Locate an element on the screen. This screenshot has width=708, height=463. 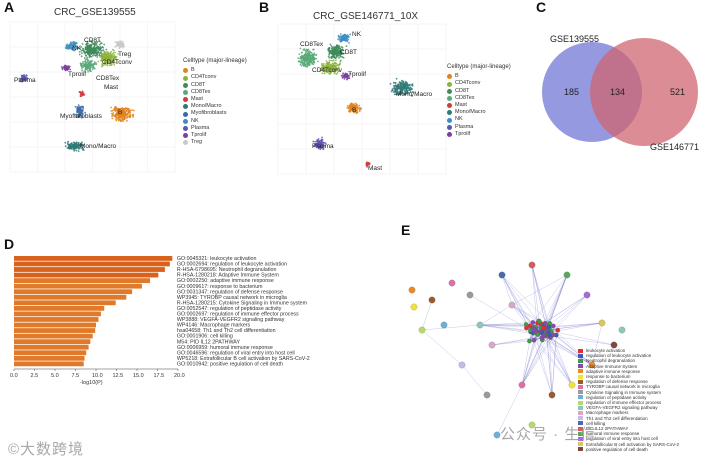
enrichment-network is located at coordinates (517, 350).